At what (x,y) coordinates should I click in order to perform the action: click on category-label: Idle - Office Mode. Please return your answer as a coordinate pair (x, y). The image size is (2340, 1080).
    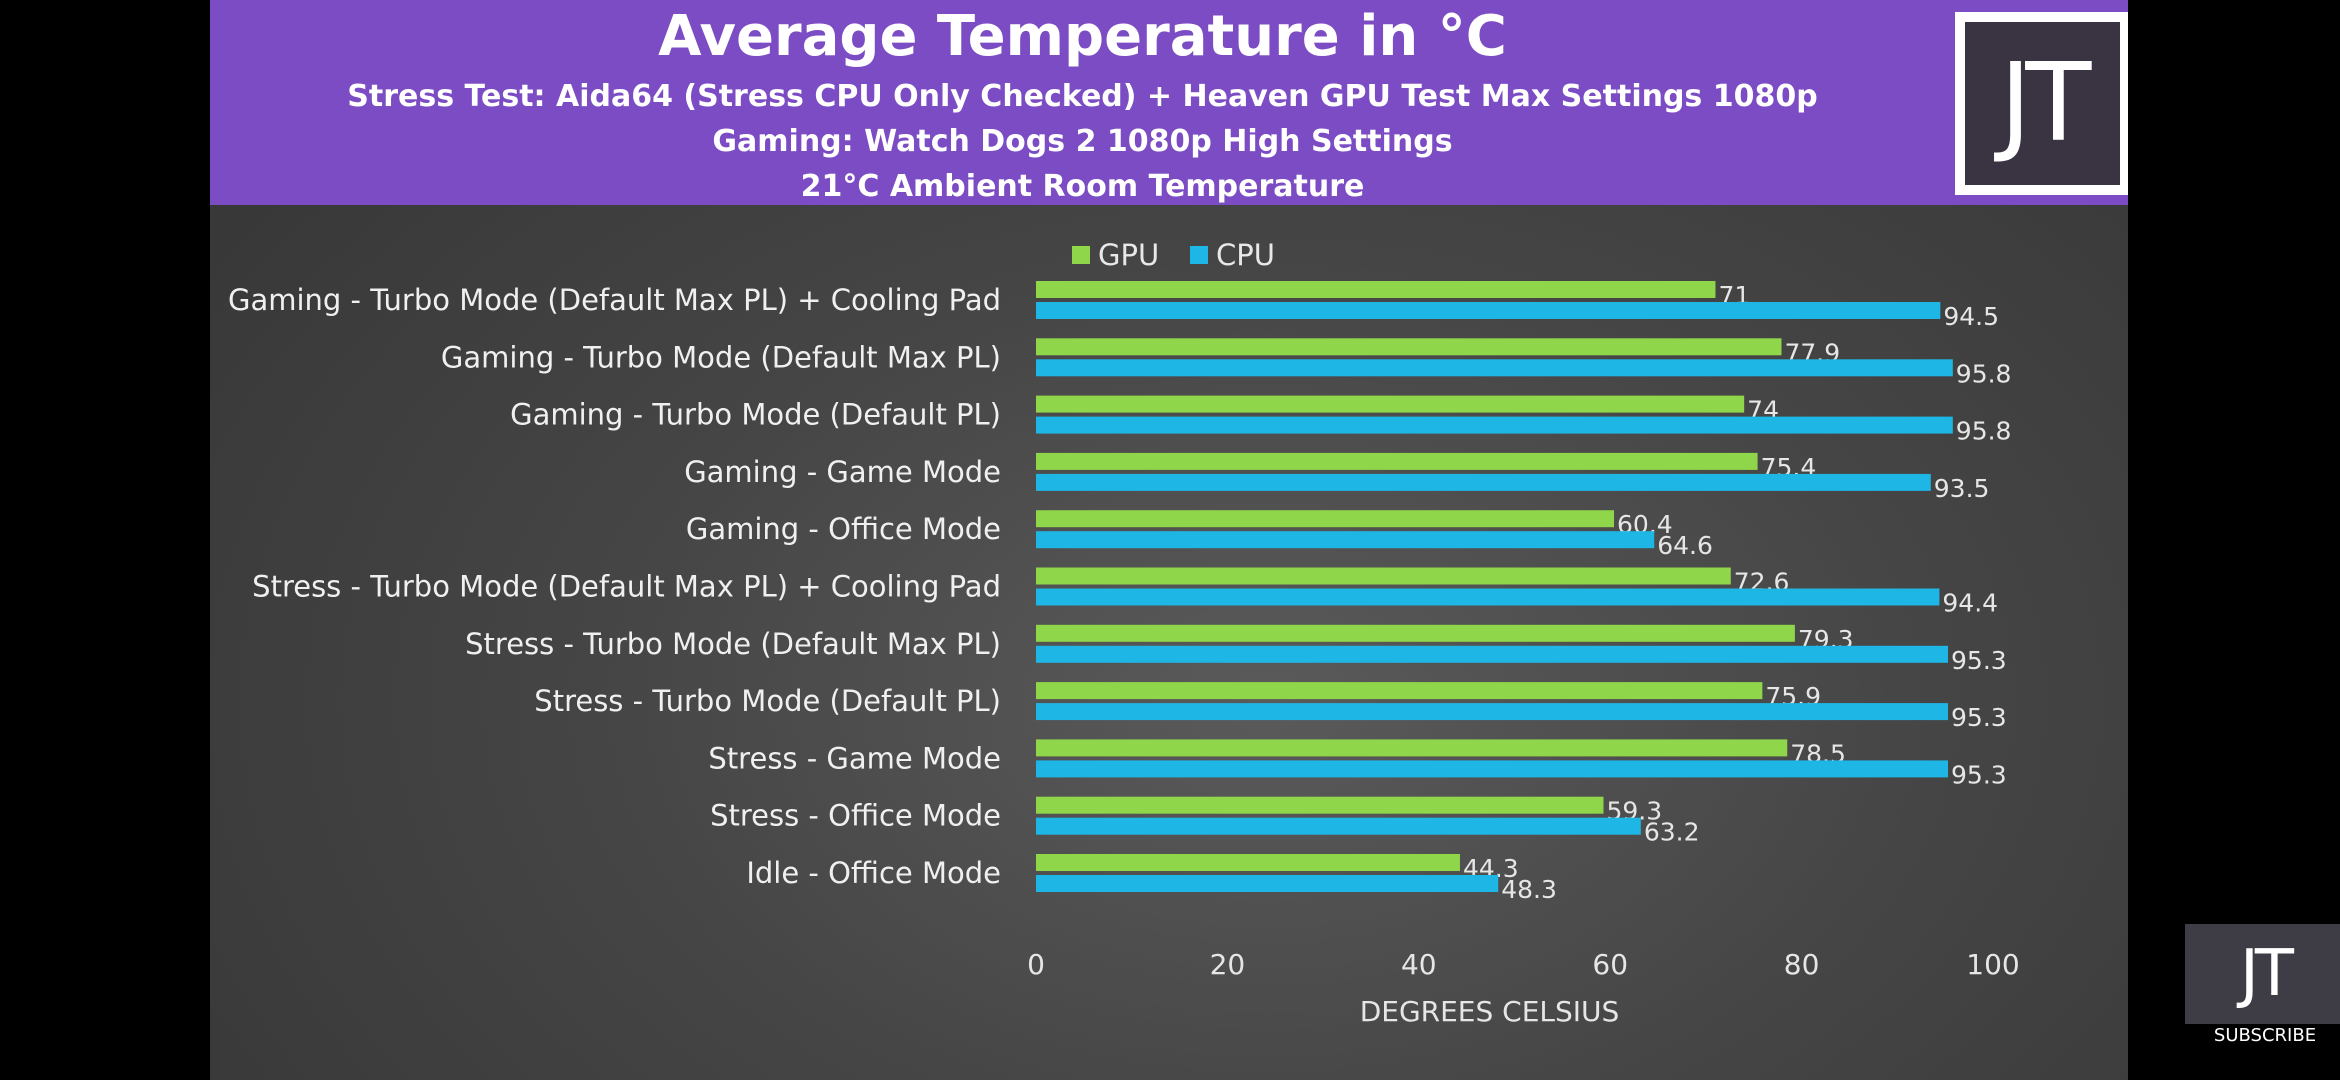
    Looking at the image, I should click on (873, 873).